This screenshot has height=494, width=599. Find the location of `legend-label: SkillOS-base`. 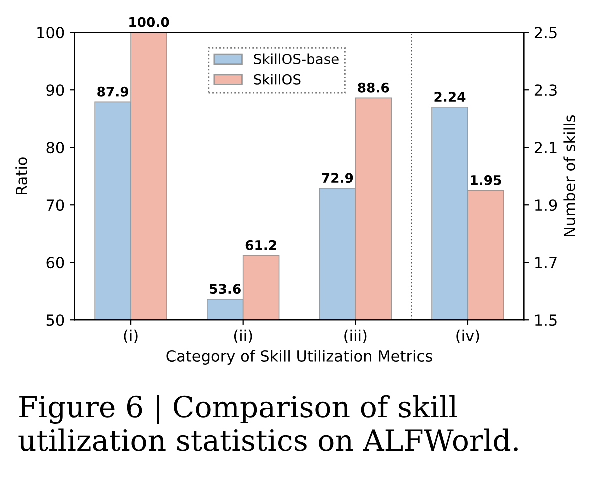

legend-label: SkillOS-base is located at coordinates (296, 59).